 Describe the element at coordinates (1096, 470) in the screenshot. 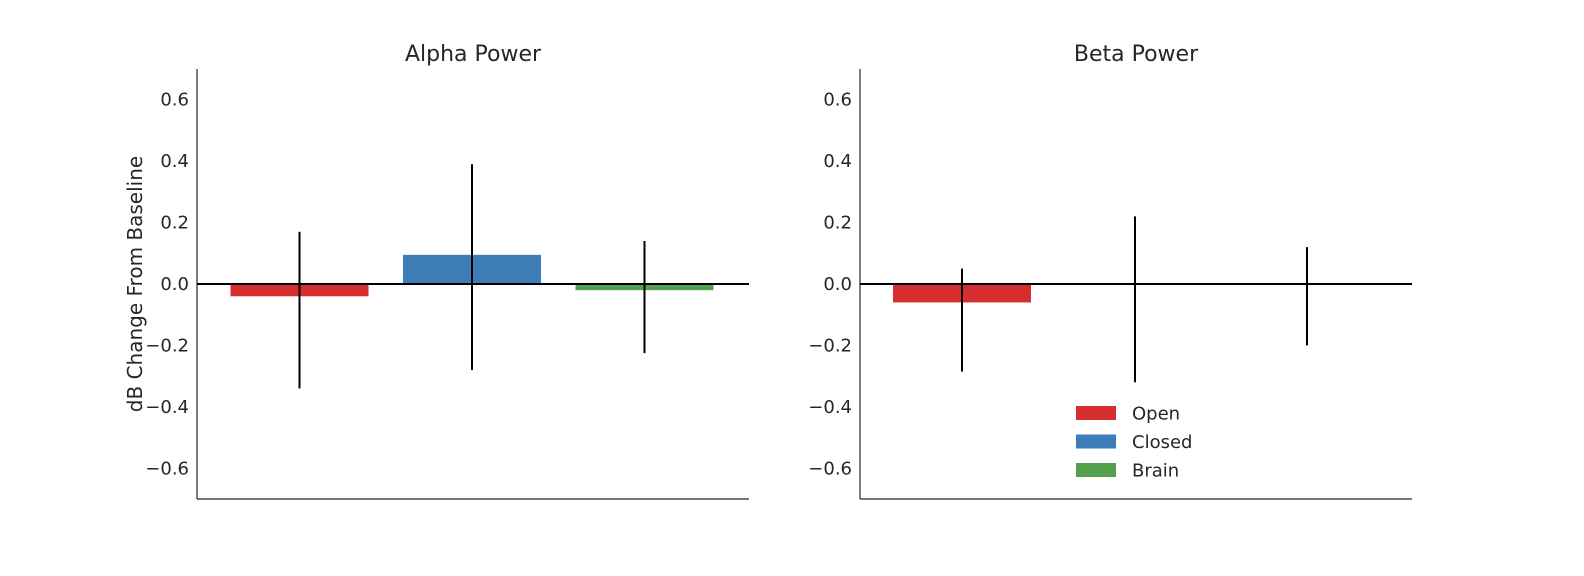

I see `legend-swatch-brain` at that location.